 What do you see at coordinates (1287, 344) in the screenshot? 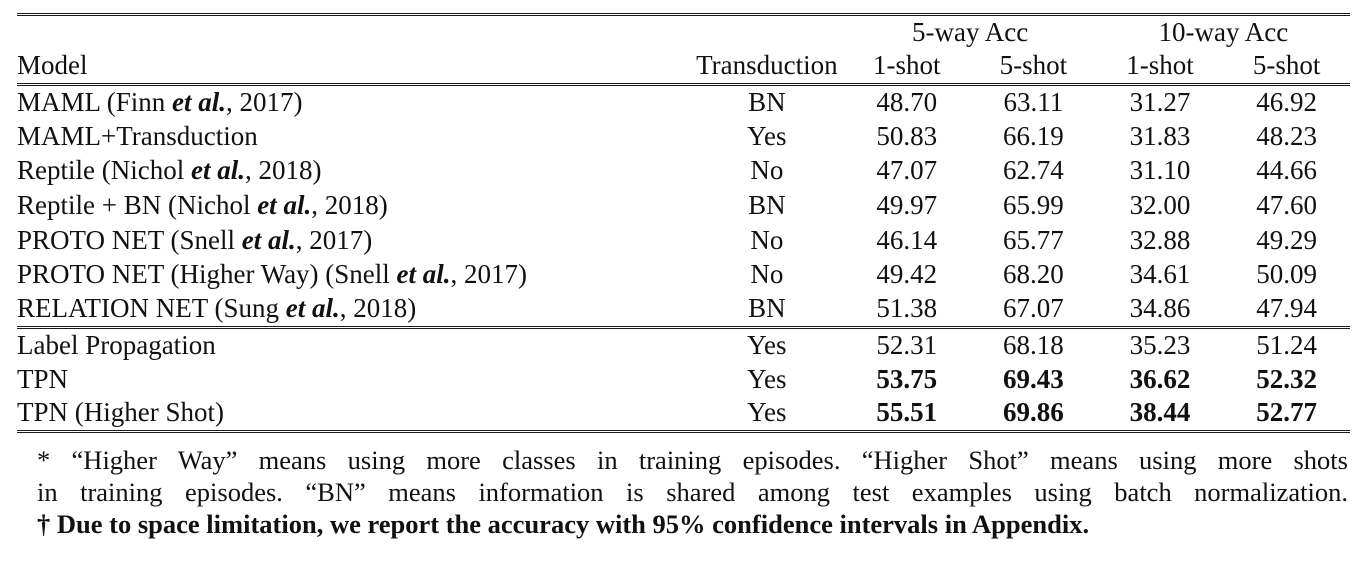
I see `accuracy-cell: 51.24` at bounding box center [1287, 344].